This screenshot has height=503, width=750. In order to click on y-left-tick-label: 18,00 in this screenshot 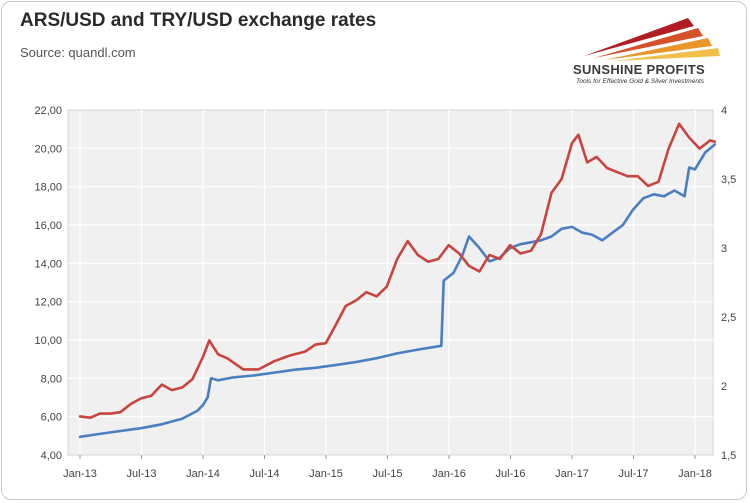, I will do `click(48, 188)`.